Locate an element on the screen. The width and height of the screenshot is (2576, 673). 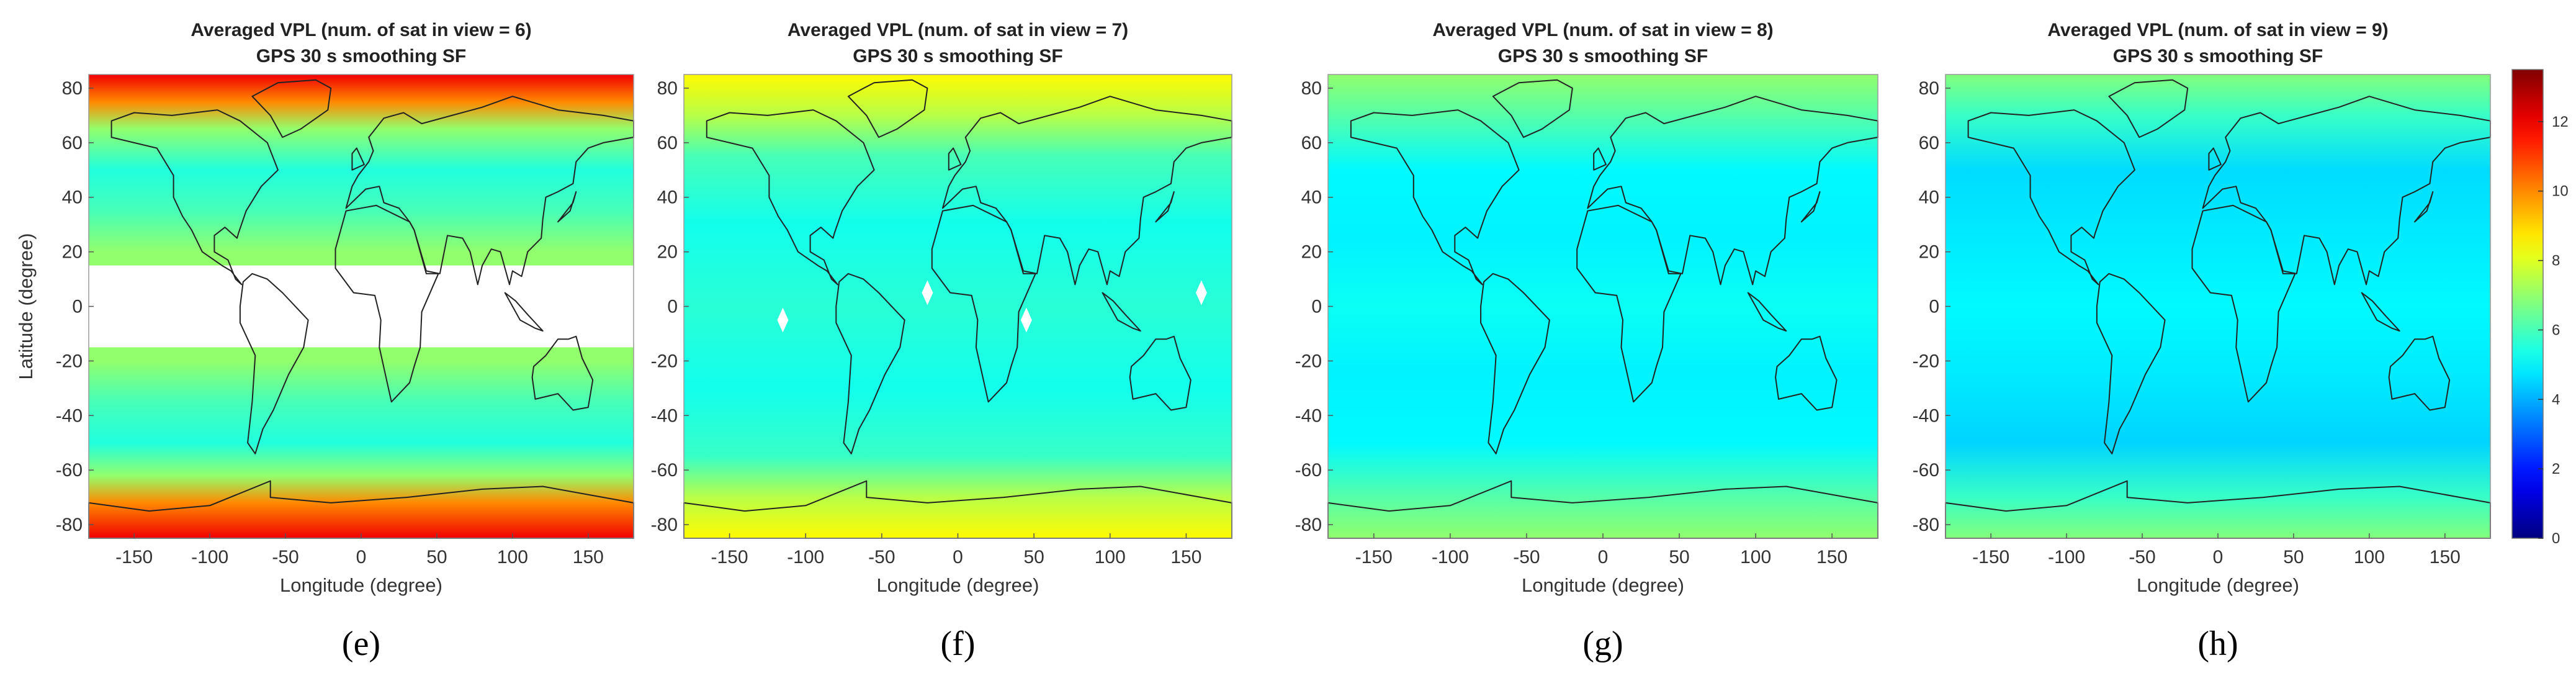
colorbar-tick-label: 10 is located at coordinates (2560, 191).